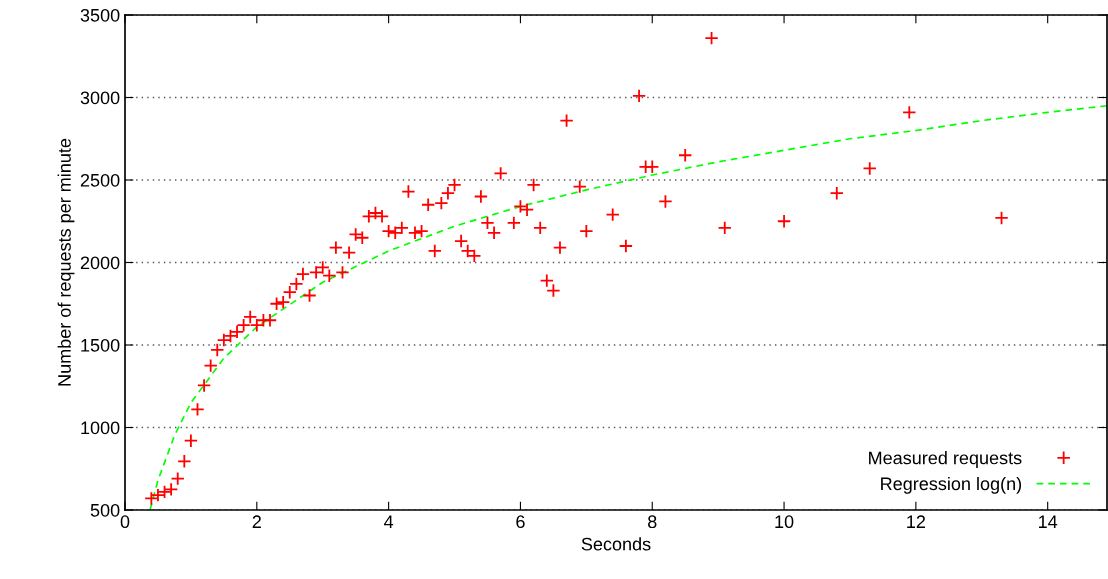  Describe the element at coordinates (652, 522) in the screenshot. I see `x-tick-label: 8` at that location.